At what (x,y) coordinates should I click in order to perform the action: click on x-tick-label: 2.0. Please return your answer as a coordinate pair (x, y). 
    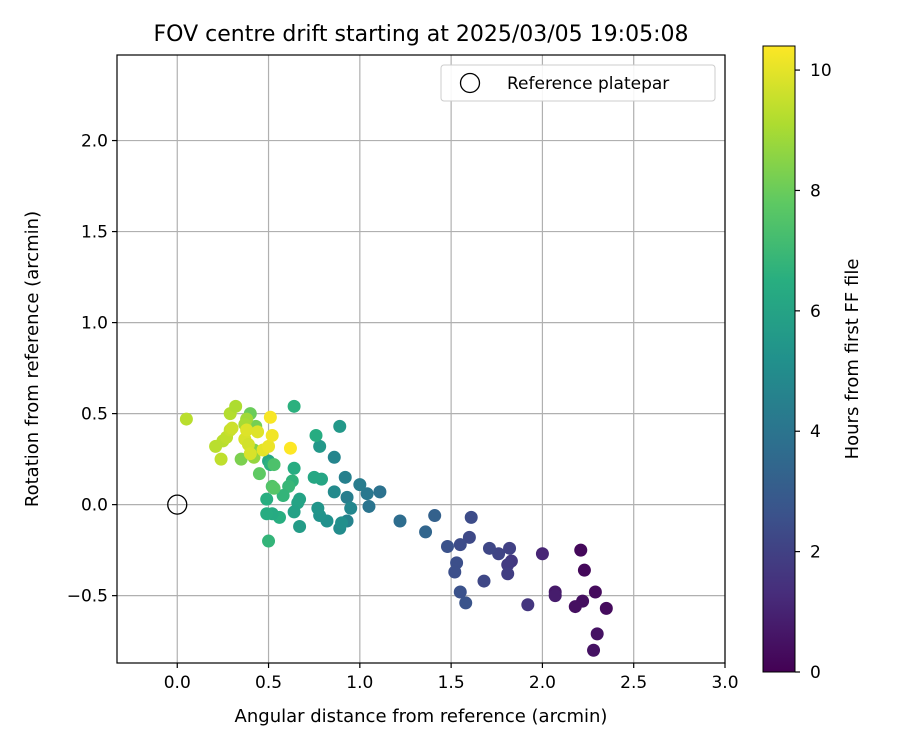
    Looking at the image, I should click on (542, 683).